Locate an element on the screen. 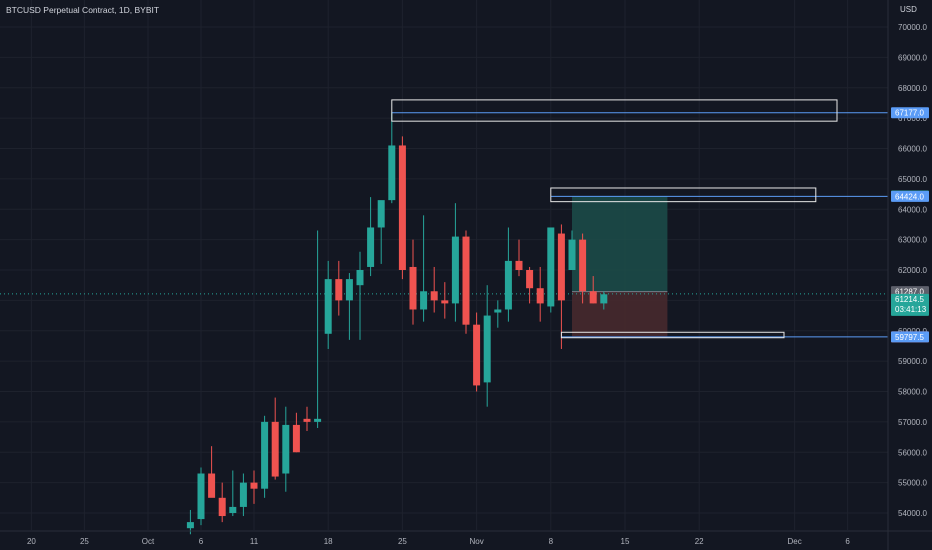 The height and width of the screenshot is (550, 932). y-tick-label: 58000.0 is located at coordinates (912, 392).